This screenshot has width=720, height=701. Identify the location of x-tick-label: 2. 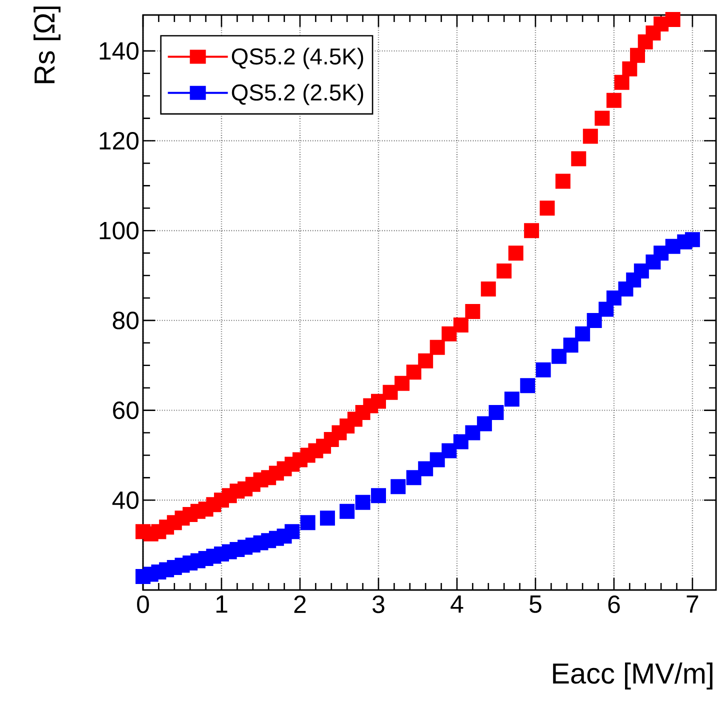
(300, 604).